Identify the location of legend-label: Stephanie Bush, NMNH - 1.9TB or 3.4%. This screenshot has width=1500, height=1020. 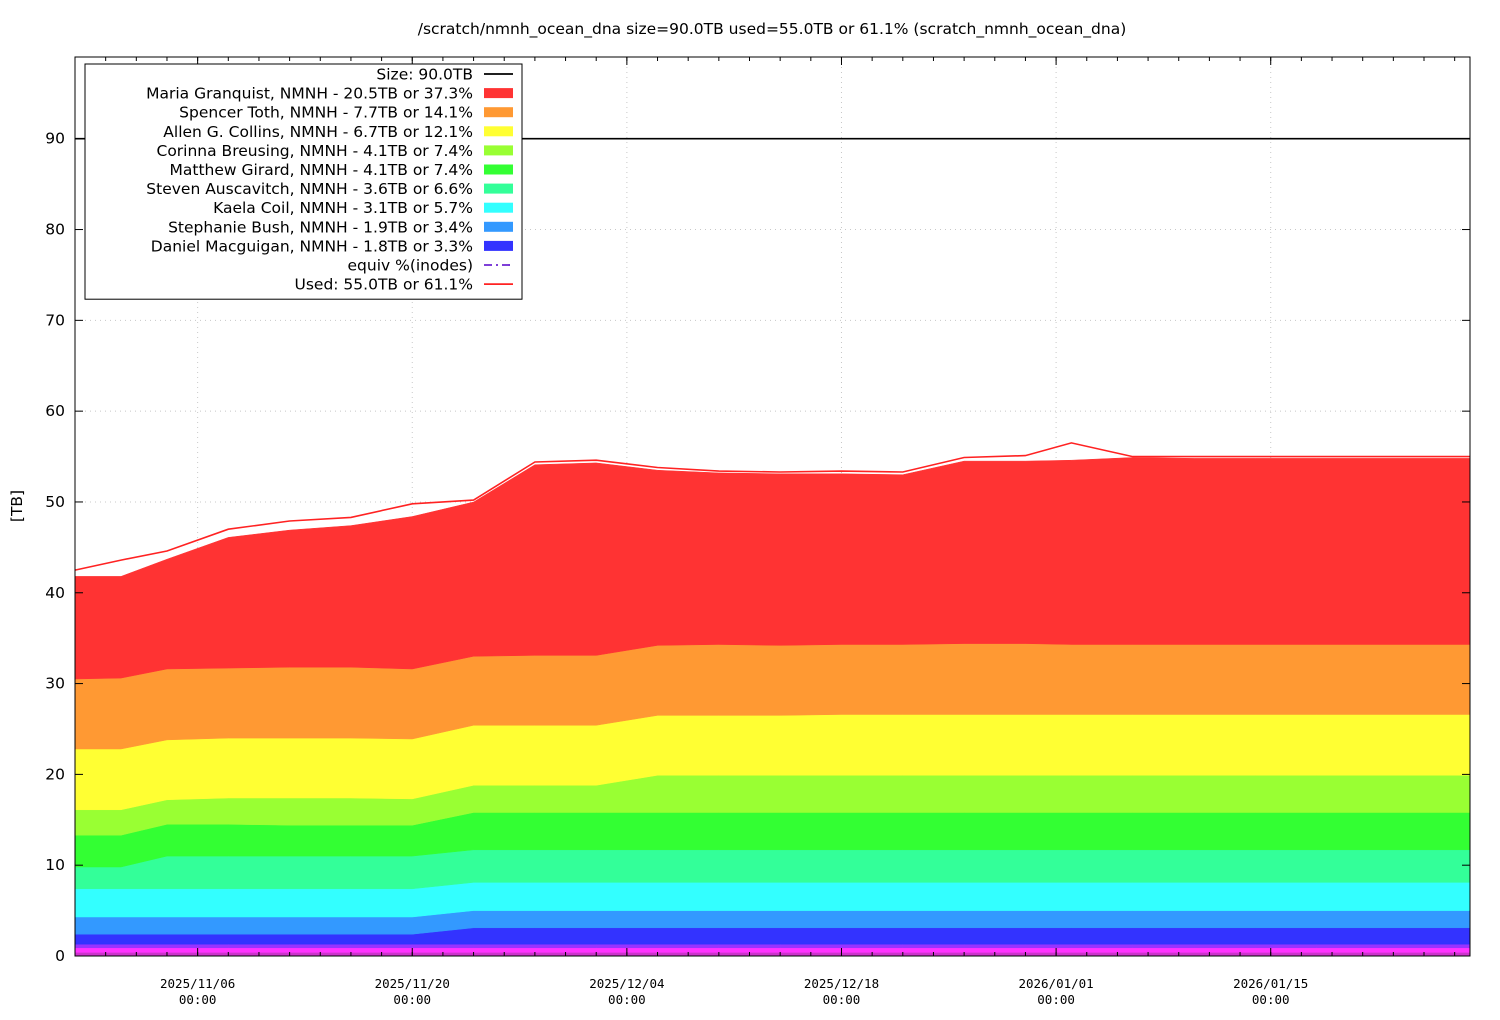
(320, 227).